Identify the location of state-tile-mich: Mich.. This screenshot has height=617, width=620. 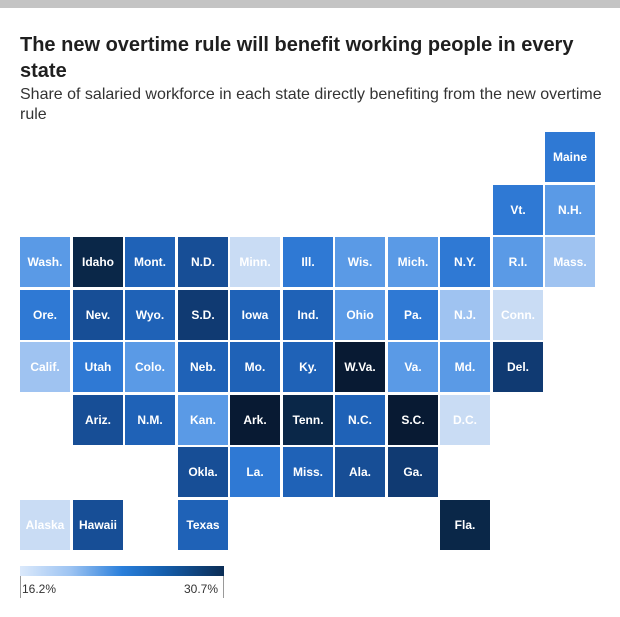
(413, 262).